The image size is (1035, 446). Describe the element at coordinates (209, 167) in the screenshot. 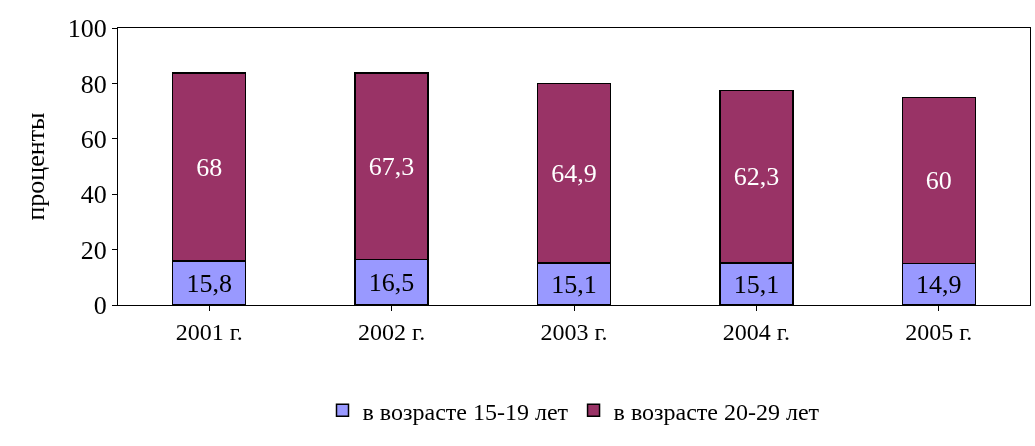

I see `data-label: 68` at that location.